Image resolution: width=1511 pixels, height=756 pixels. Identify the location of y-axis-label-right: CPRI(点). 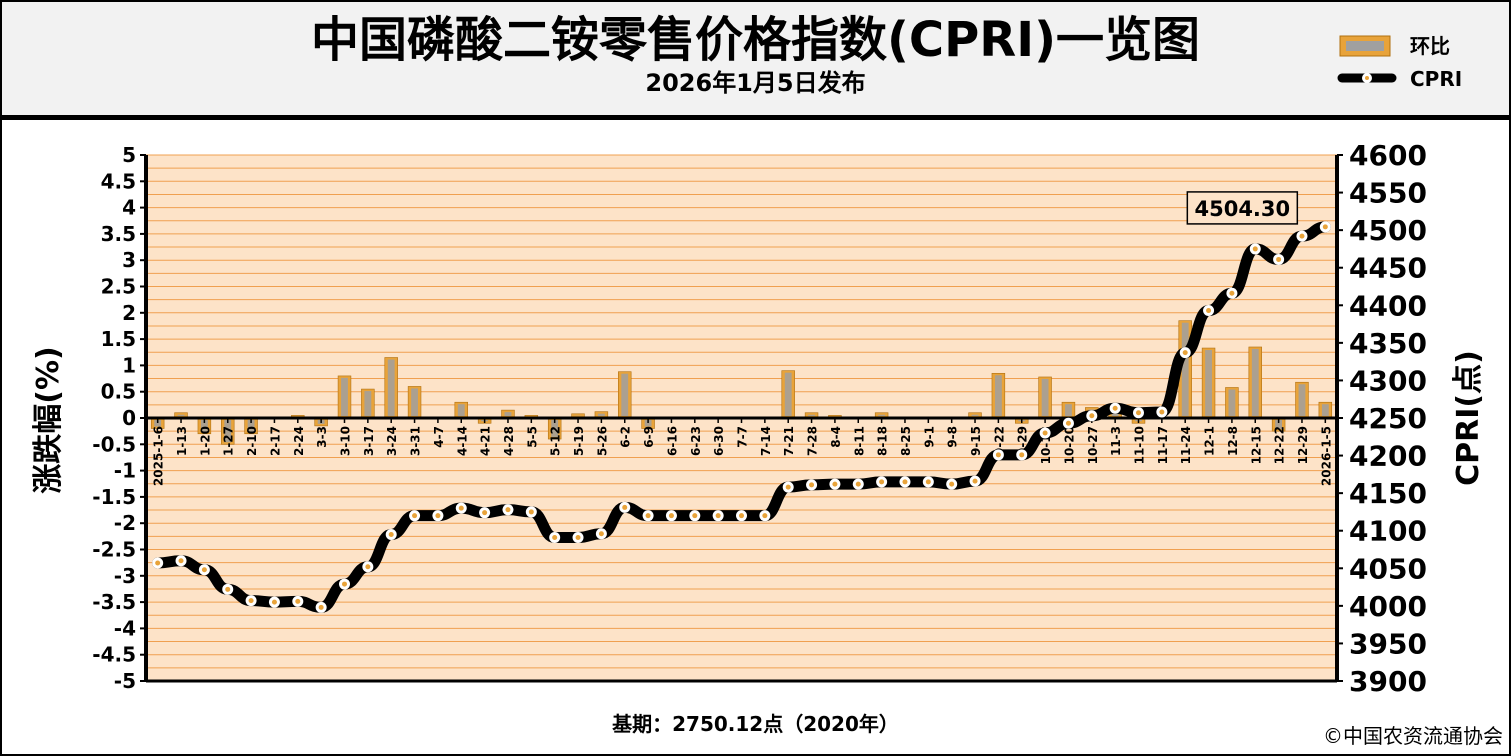
(1468, 418).